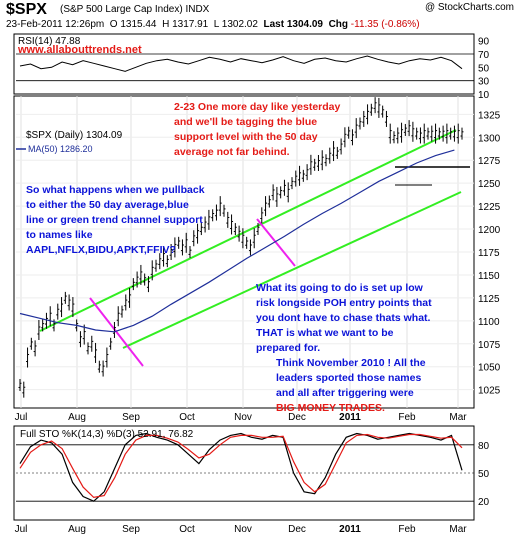 This screenshot has width=520, height=540. What do you see at coordinates (339, 288) in the screenshot?
I see `annotation-line: What its going to do is set up low` at bounding box center [339, 288].